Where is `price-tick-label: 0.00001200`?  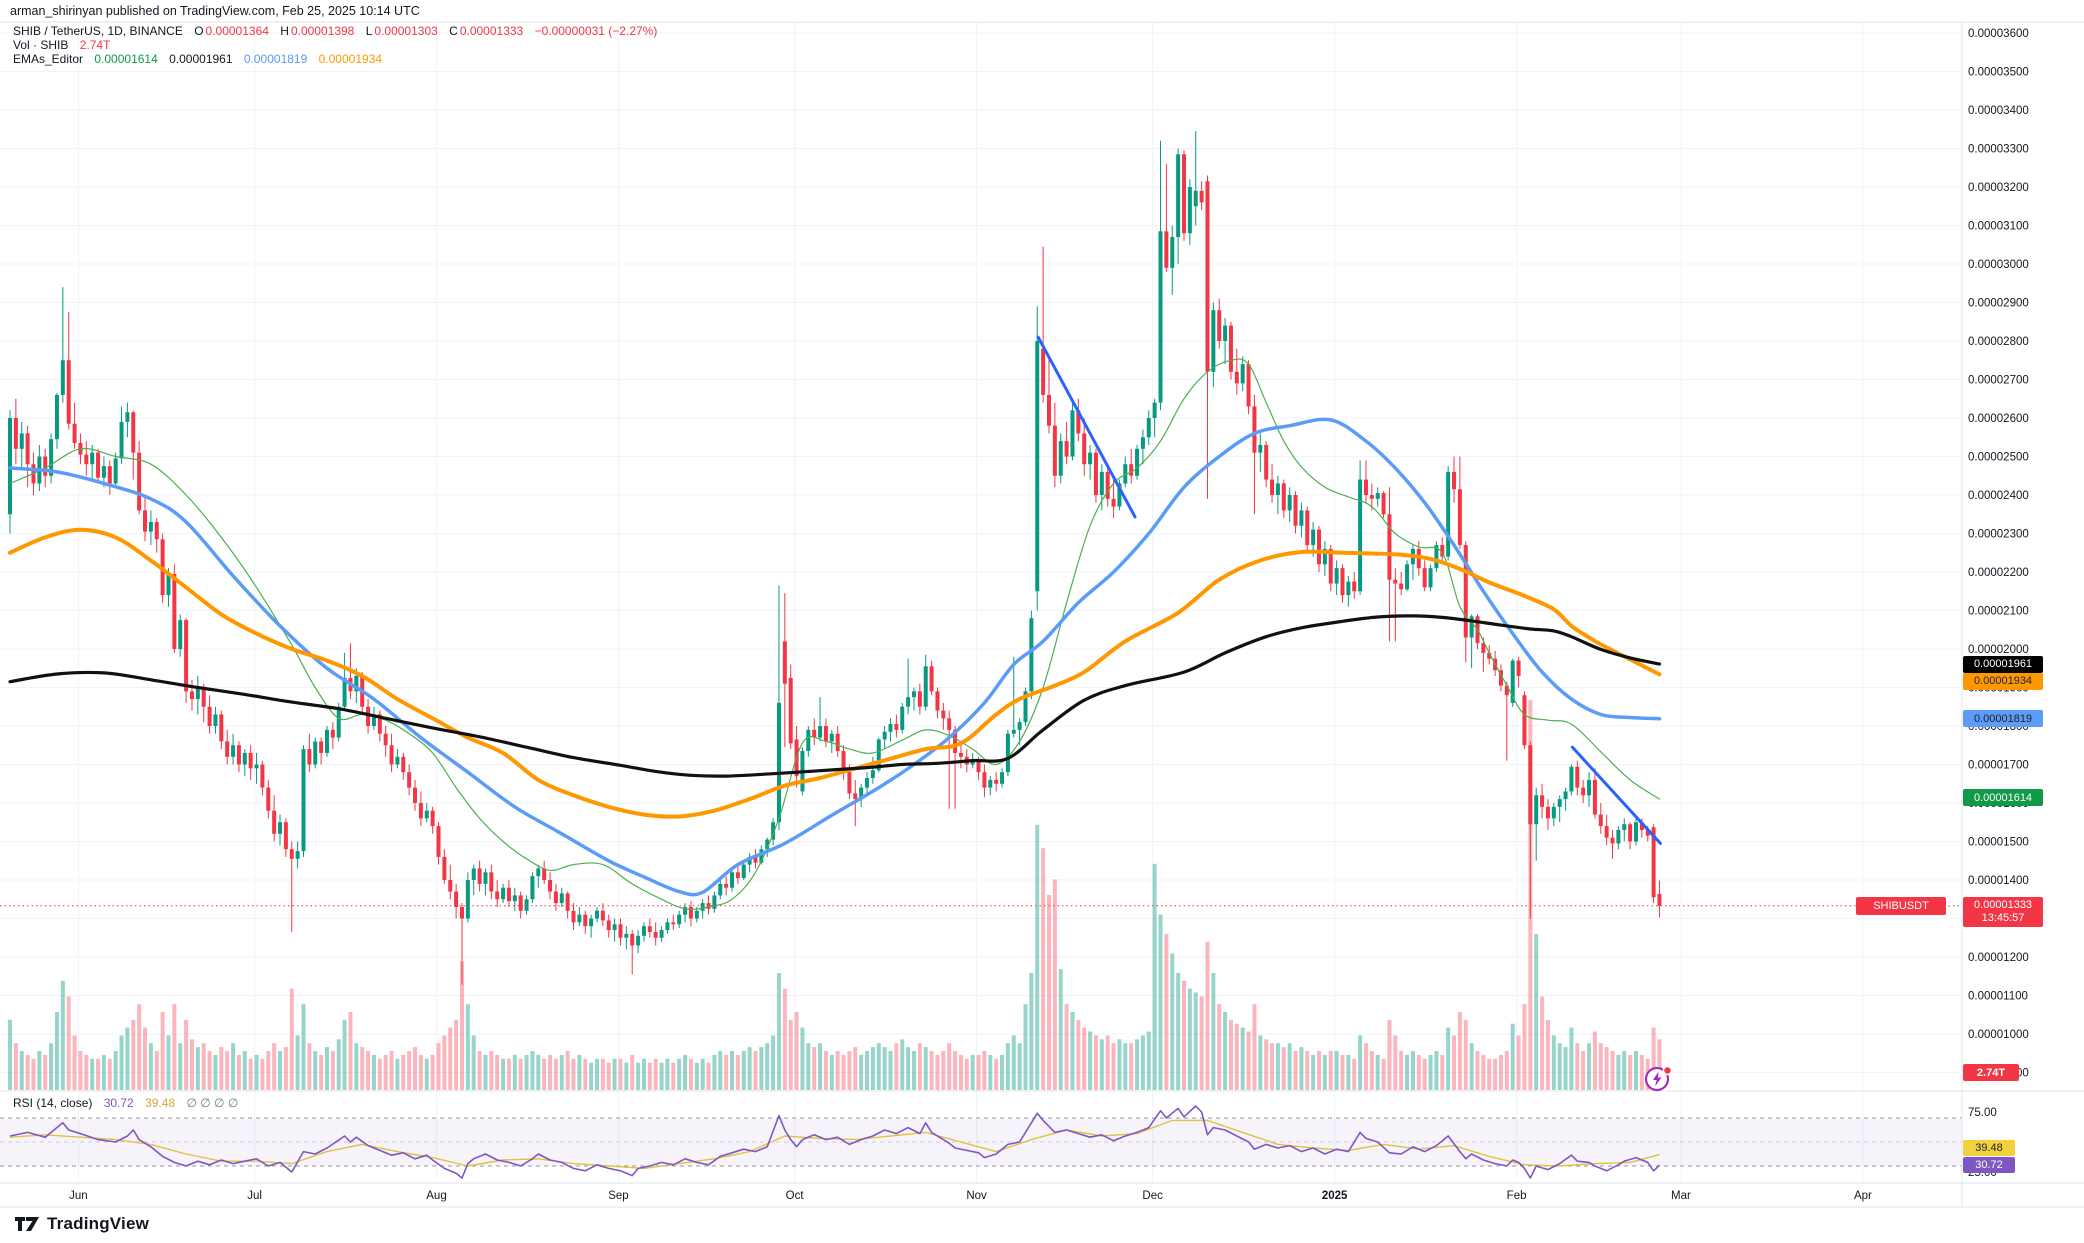
price-tick-label: 0.00001200 is located at coordinates (1998, 958).